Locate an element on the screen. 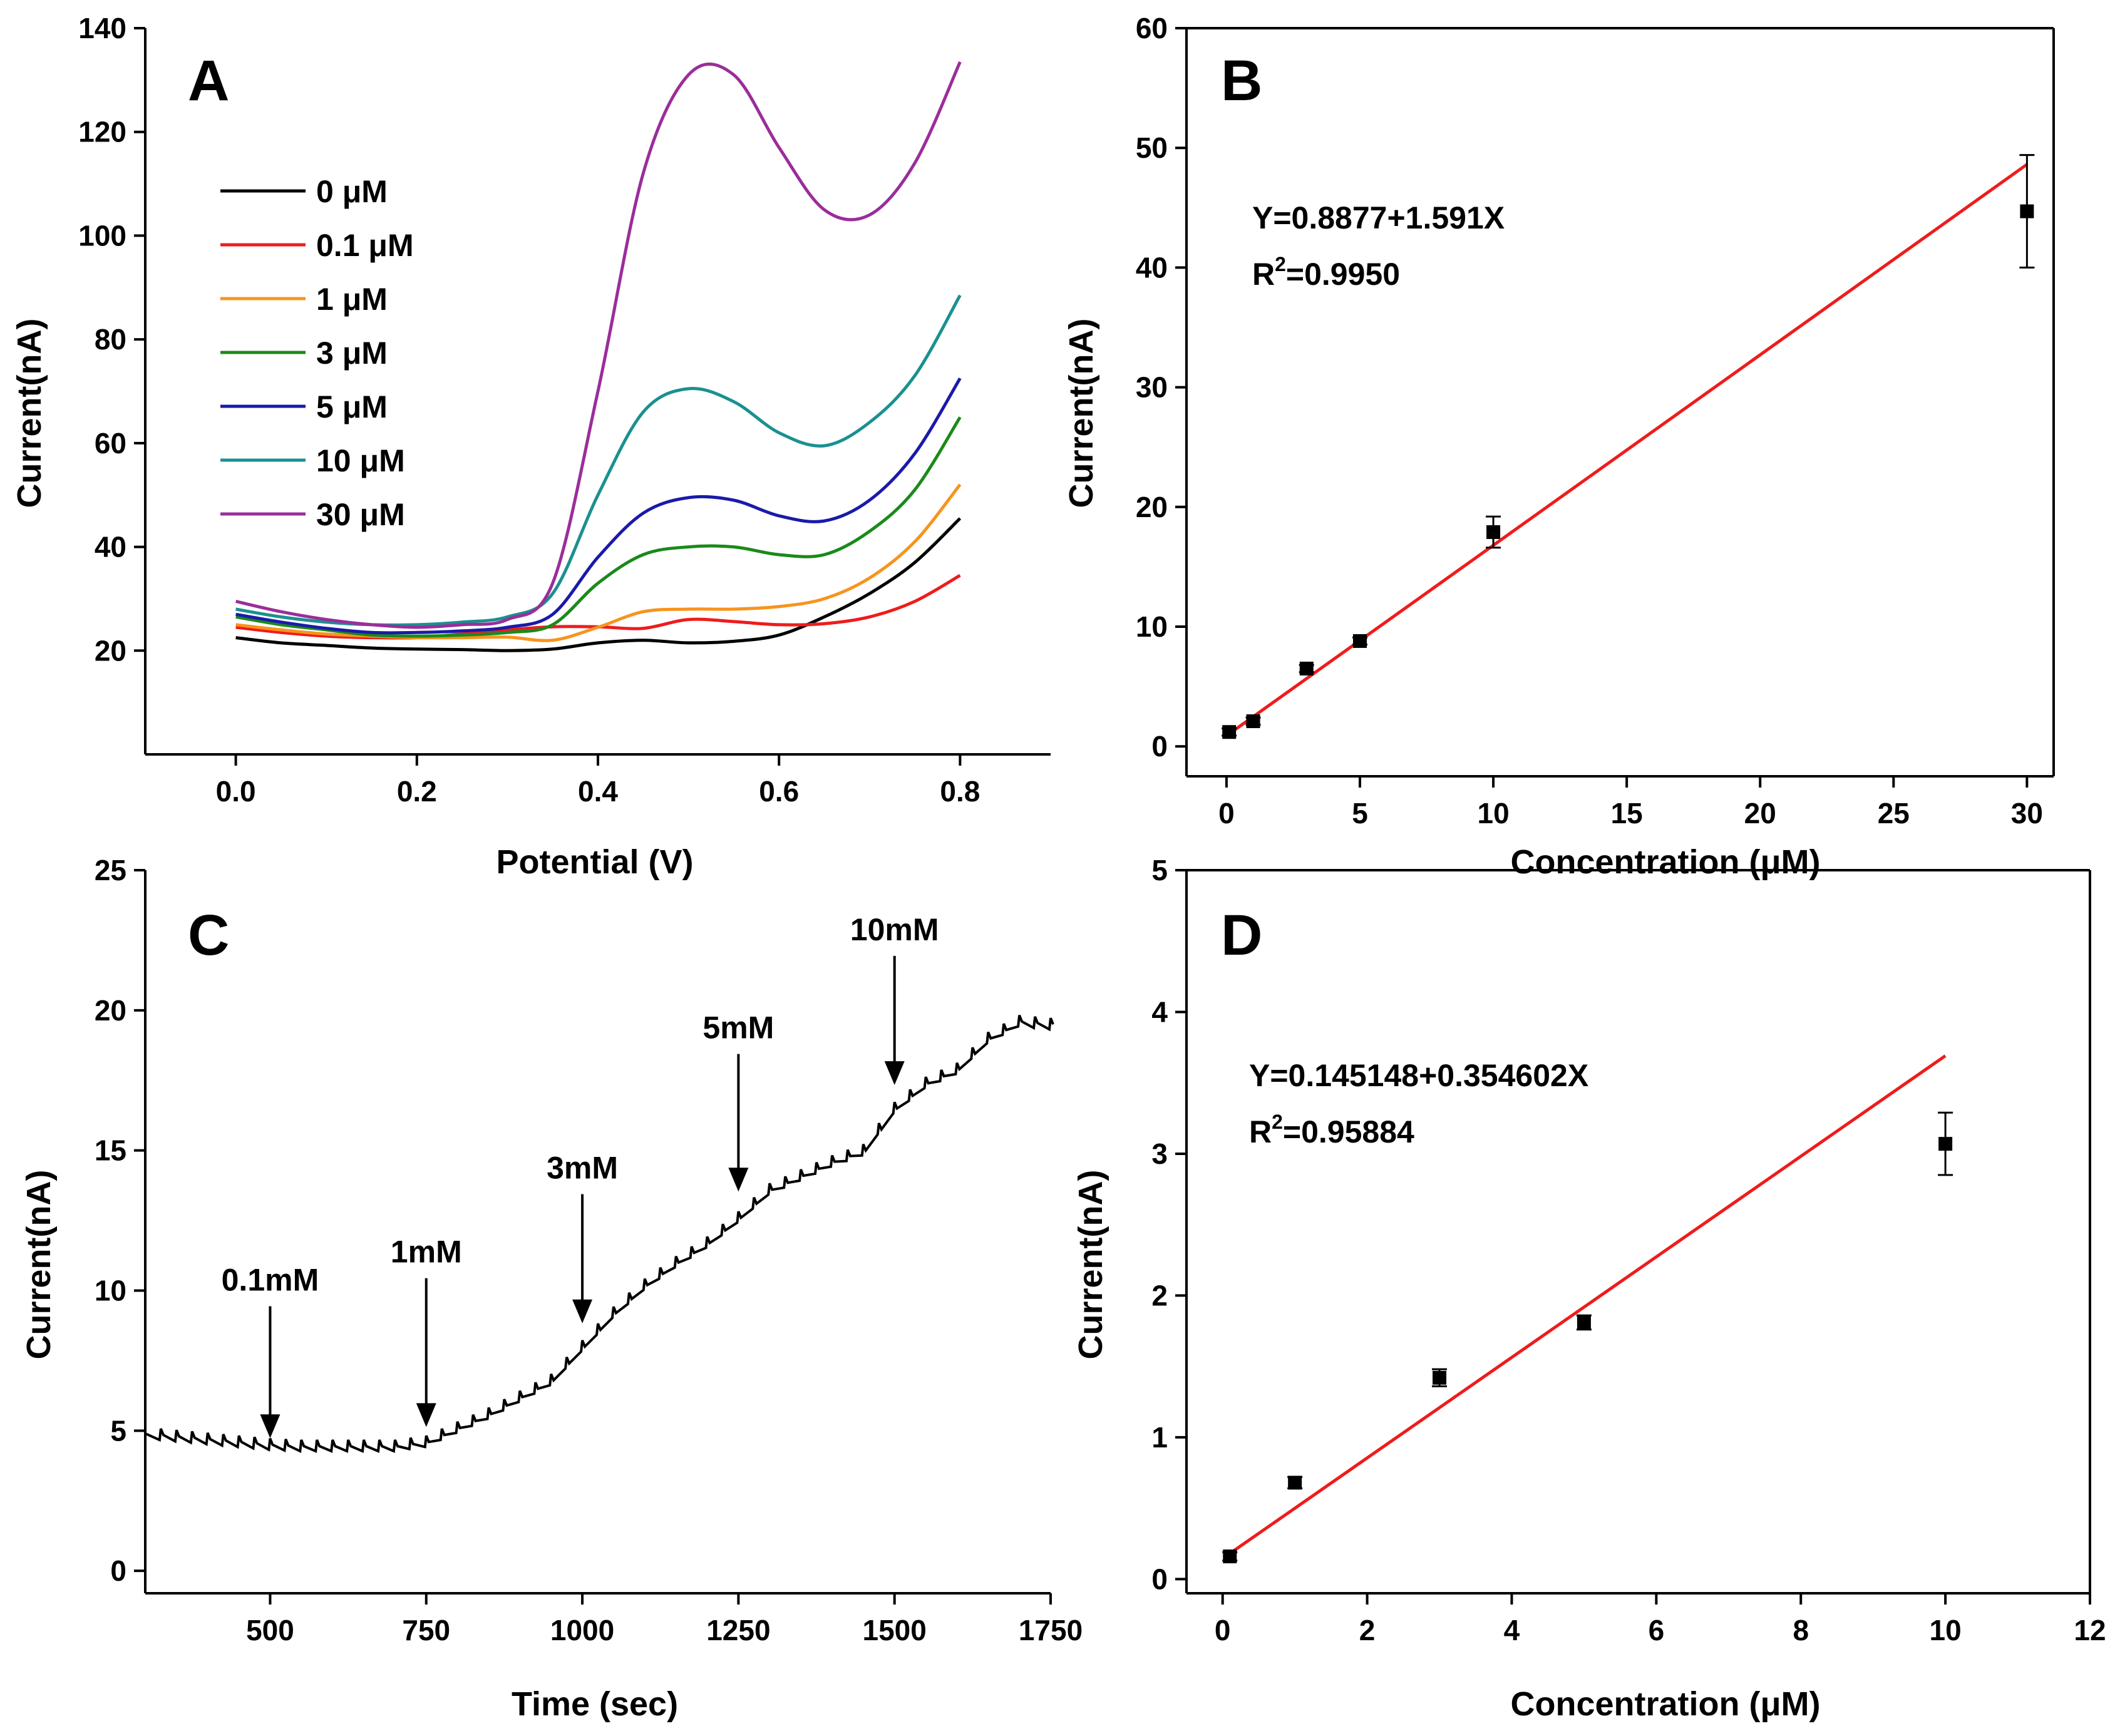 The image size is (2115, 1736). panel-a-letter: A is located at coordinates (209, 81).